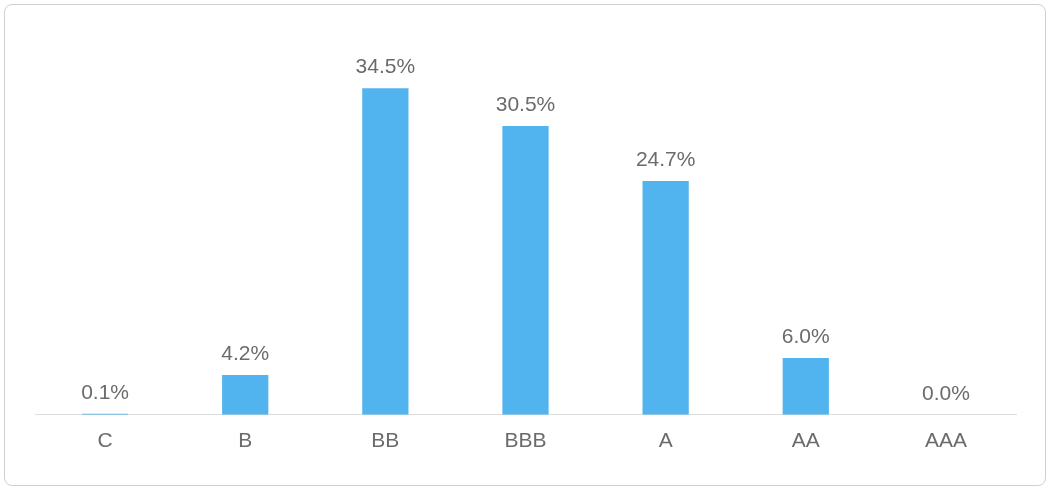 This screenshot has width=1052, height=492. I want to click on x-tick-label: BB, so click(385, 440).